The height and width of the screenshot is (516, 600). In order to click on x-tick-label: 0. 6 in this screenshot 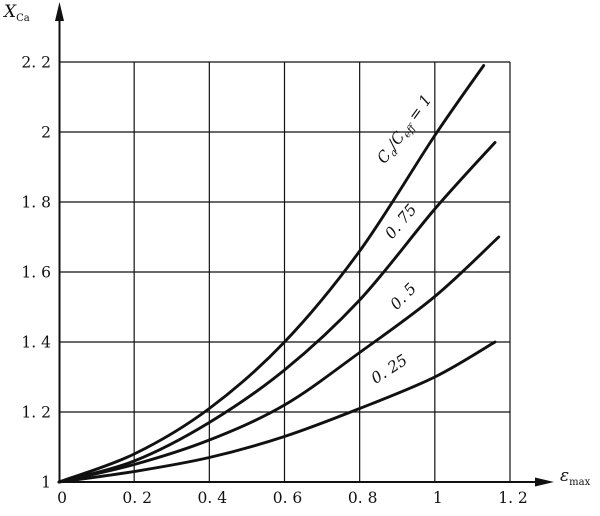, I will do `click(288, 498)`.